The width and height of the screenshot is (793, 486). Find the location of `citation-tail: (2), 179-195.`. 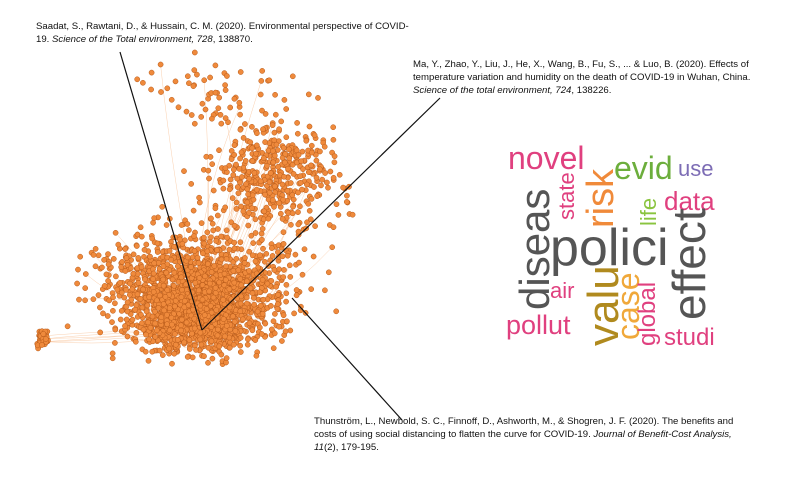

citation-tail: (2), 179-195. is located at coordinates (351, 448).